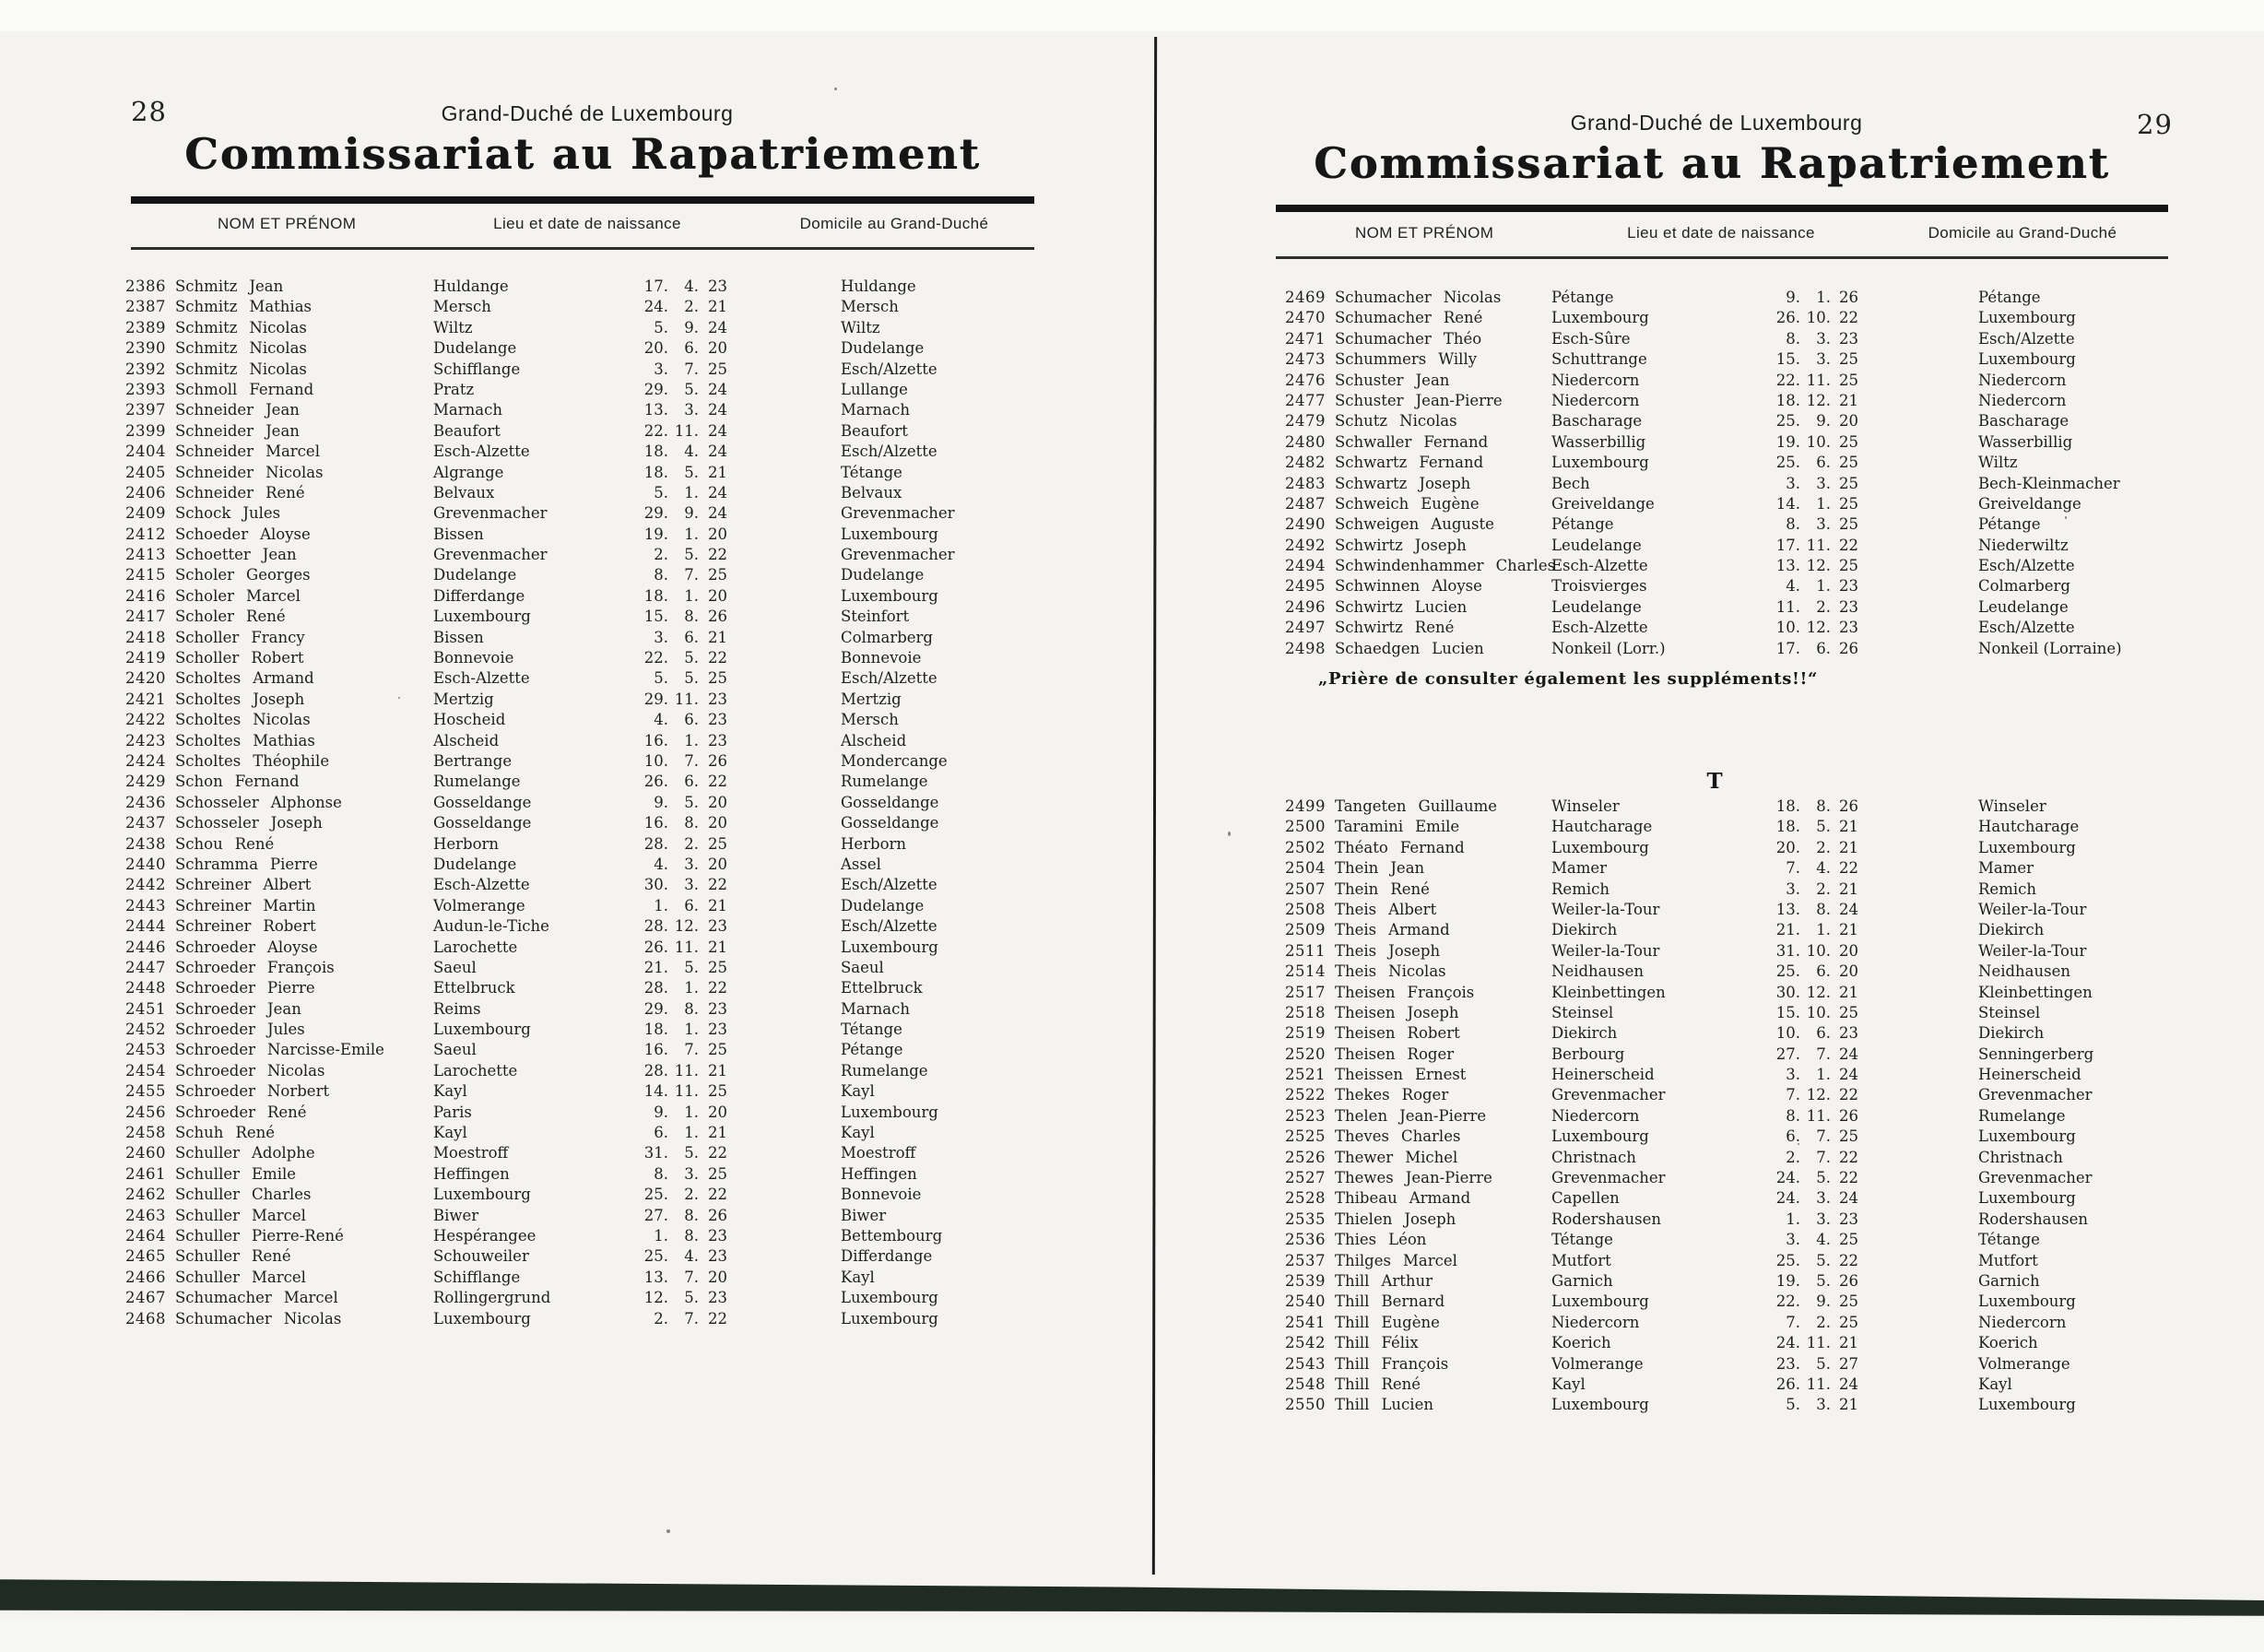  Describe the element at coordinates (894, 760) in the screenshot. I see `cell-domicile: Mondercange` at that location.